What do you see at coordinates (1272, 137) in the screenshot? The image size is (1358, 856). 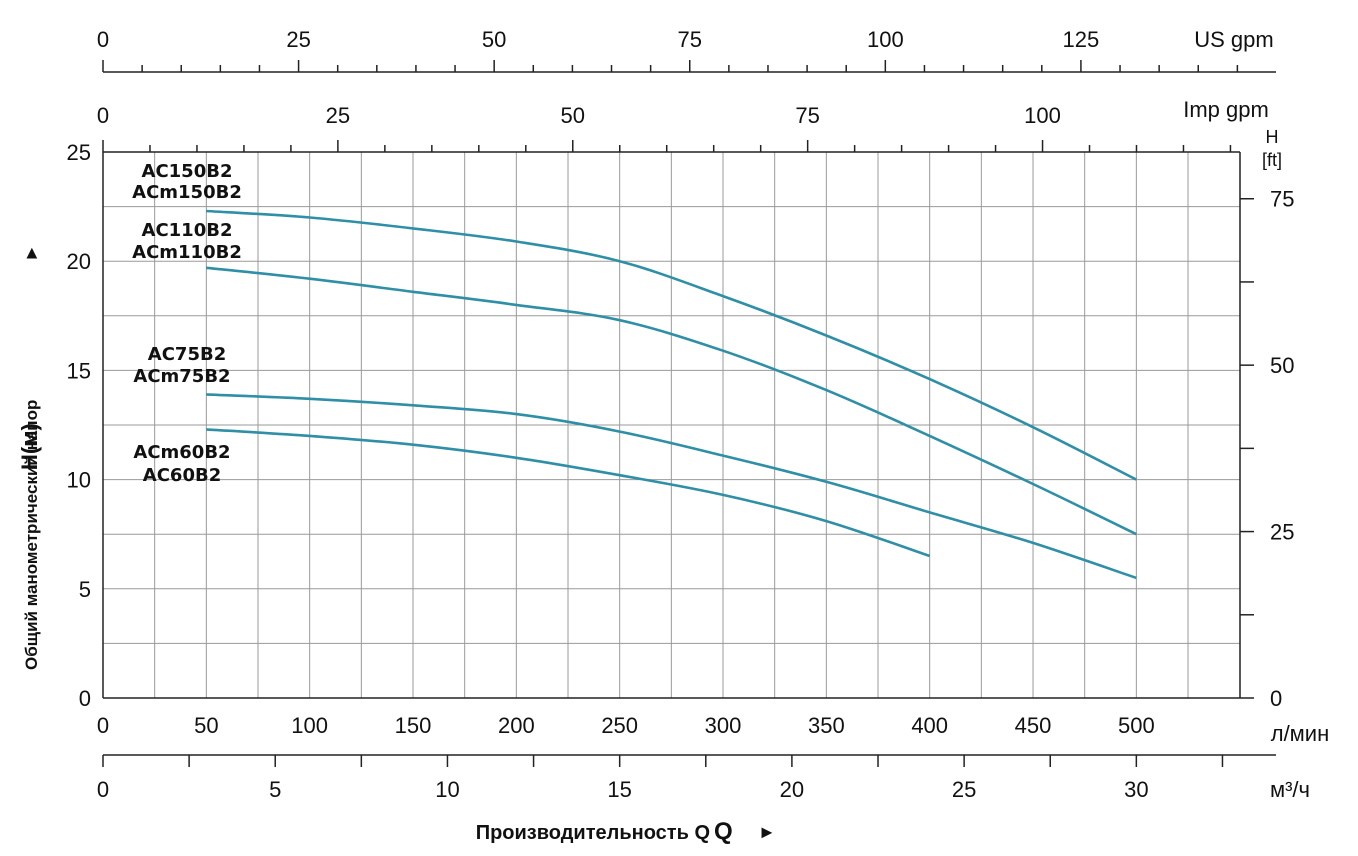 I see `right-axis-unit-top: H` at bounding box center [1272, 137].